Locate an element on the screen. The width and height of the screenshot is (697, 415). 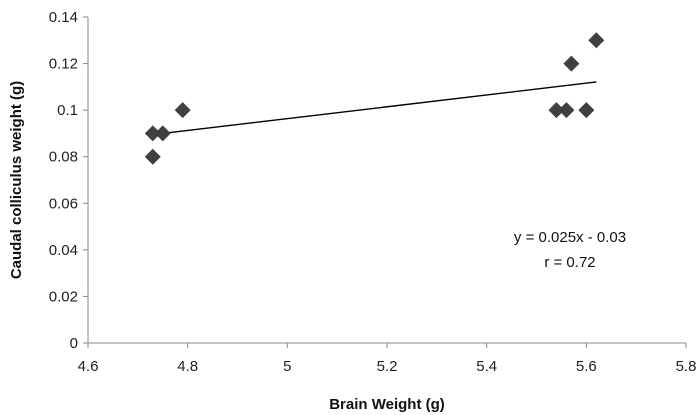
y-tick-label: 0.06 is located at coordinates (63, 203).